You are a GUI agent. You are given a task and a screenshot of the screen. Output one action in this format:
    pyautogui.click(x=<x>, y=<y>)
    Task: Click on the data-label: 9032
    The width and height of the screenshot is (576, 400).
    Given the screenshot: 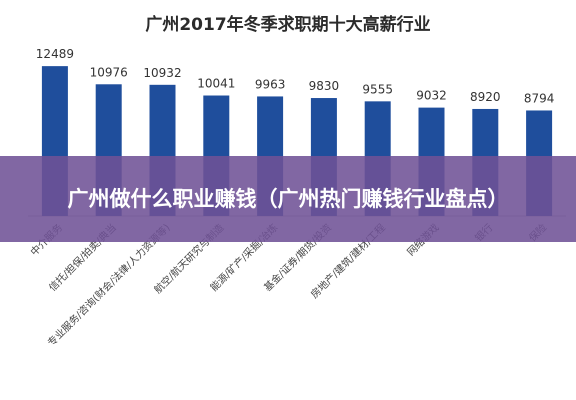 What is the action you would take?
    pyautogui.click(x=431, y=96)
    